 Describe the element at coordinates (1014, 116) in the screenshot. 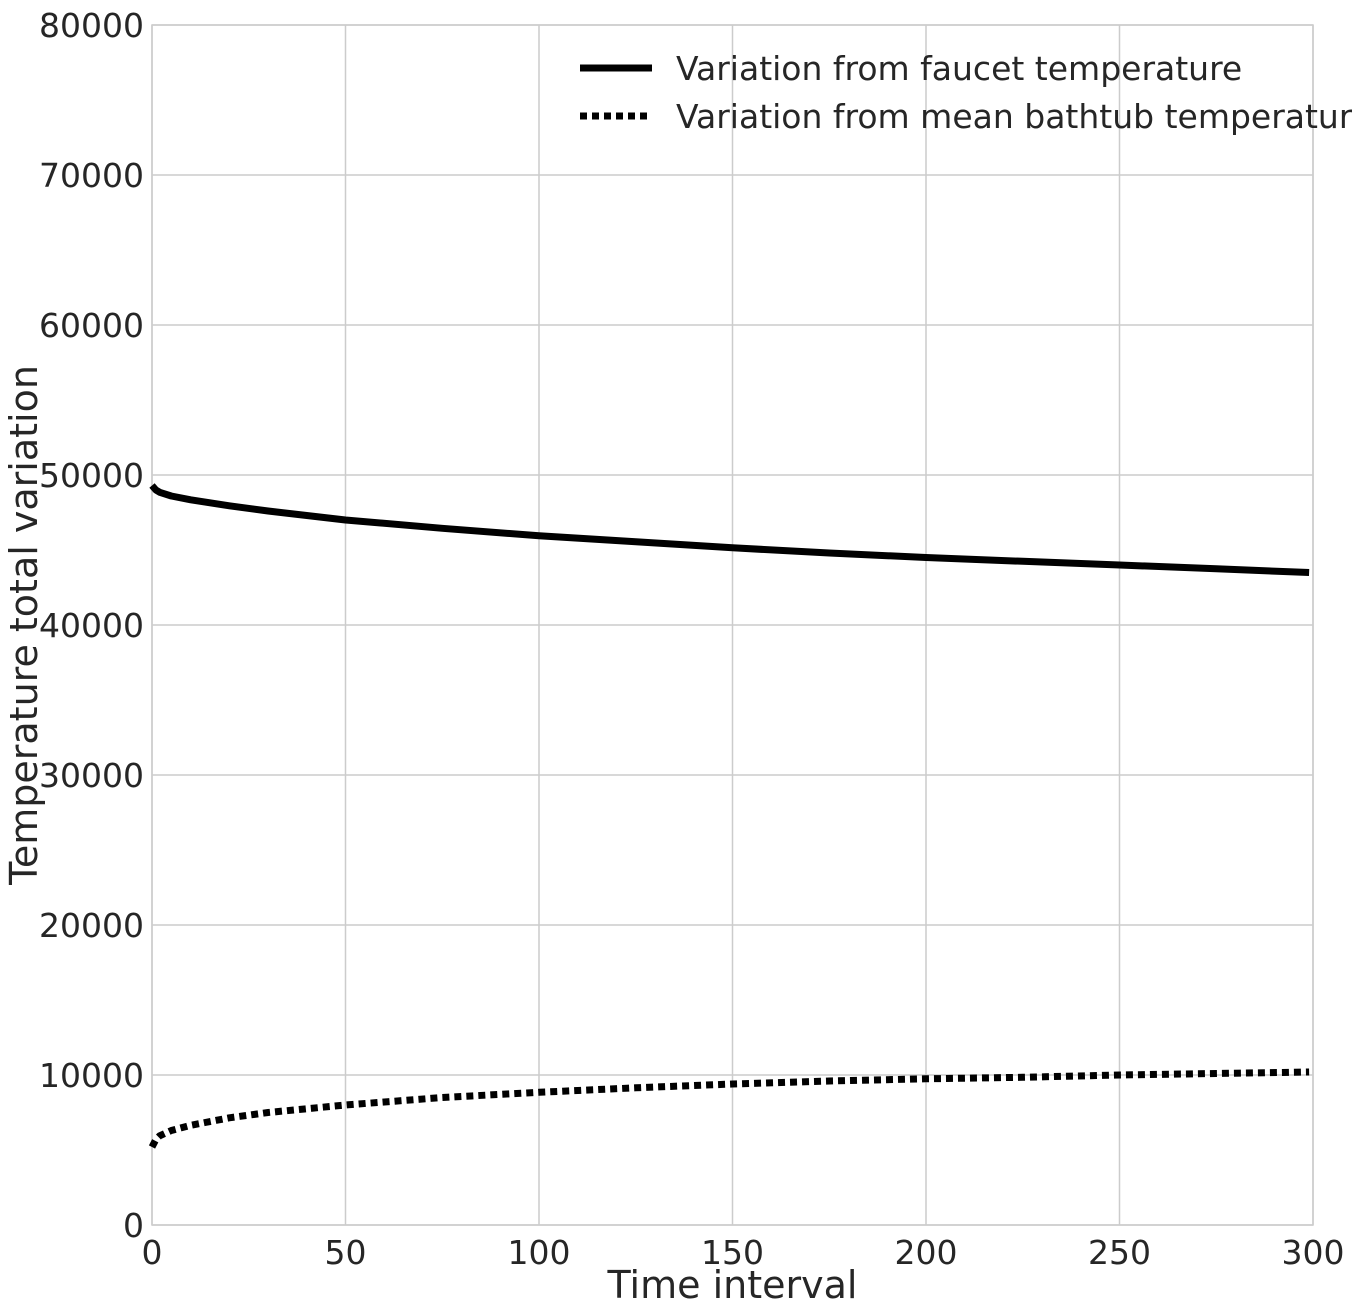

I see `legend-label-mean-bathtub: Variation from mean bathtub temperature` at that location.